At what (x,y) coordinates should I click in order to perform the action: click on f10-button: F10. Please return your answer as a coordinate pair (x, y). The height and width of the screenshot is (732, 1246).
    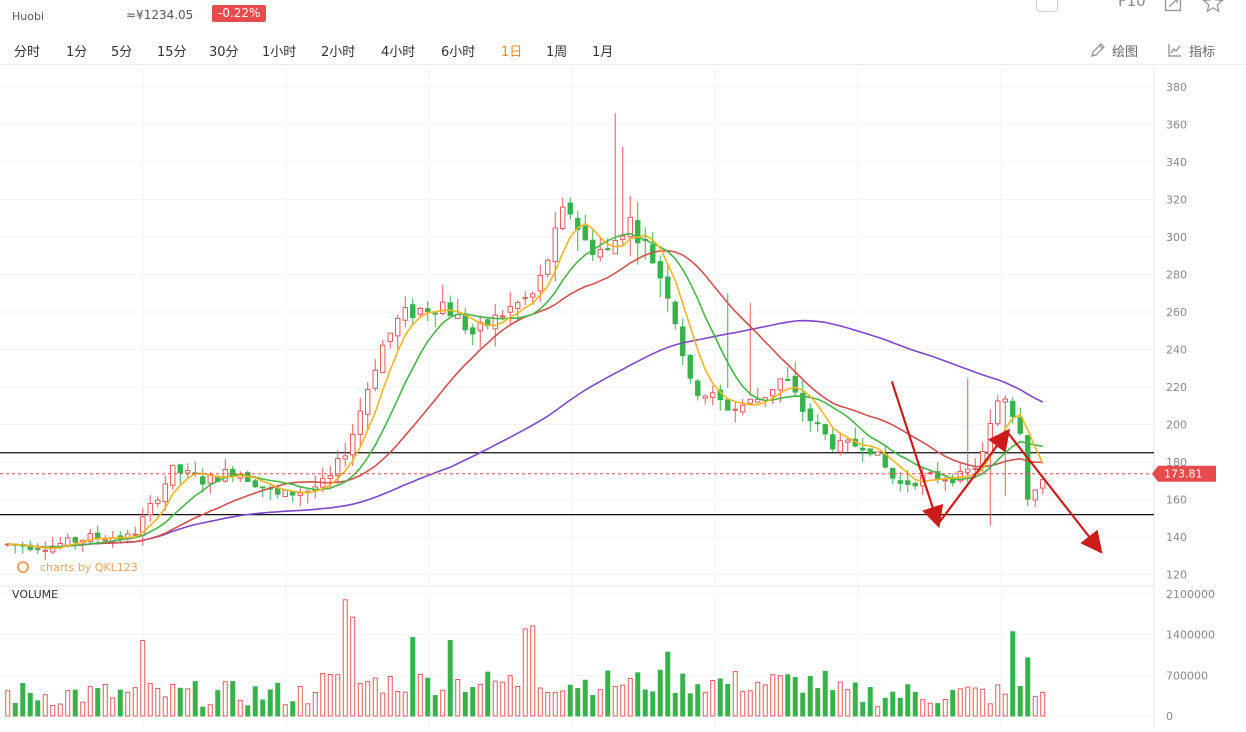
    Looking at the image, I should click on (1132, 5).